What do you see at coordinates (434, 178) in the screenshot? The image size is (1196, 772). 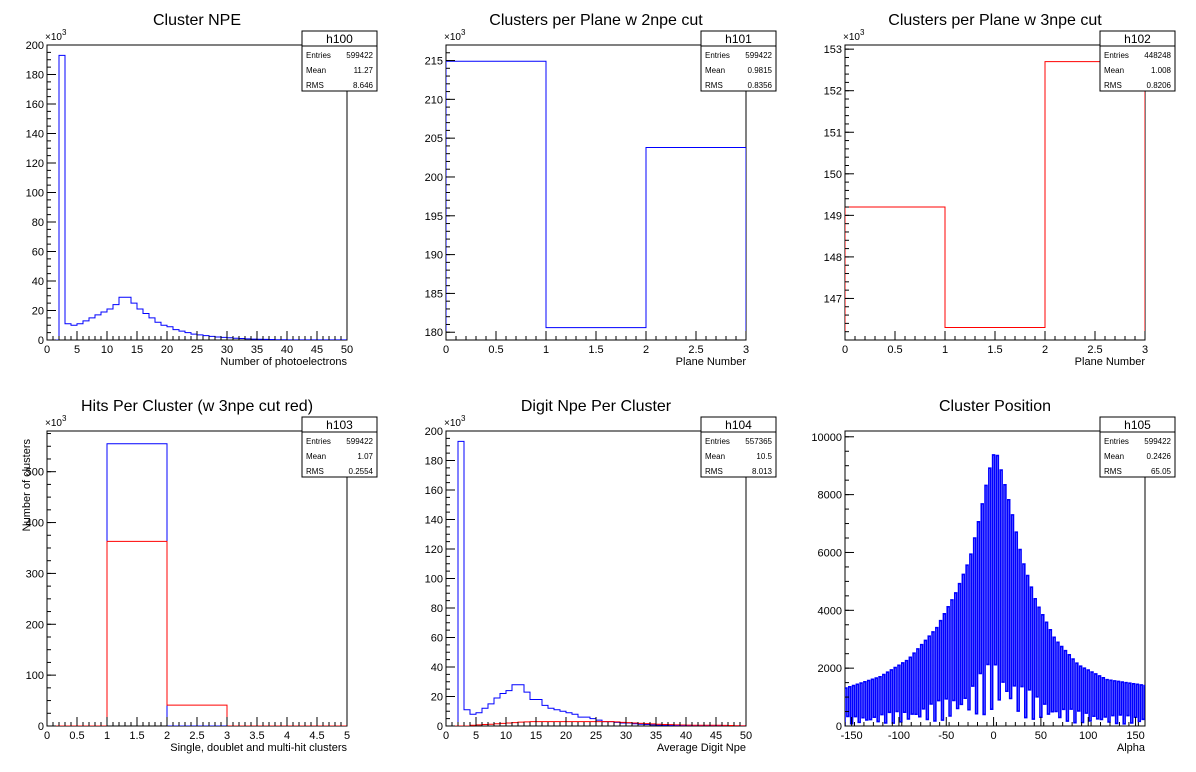 I see `y-tick-label: 200` at bounding box center [434, 178].